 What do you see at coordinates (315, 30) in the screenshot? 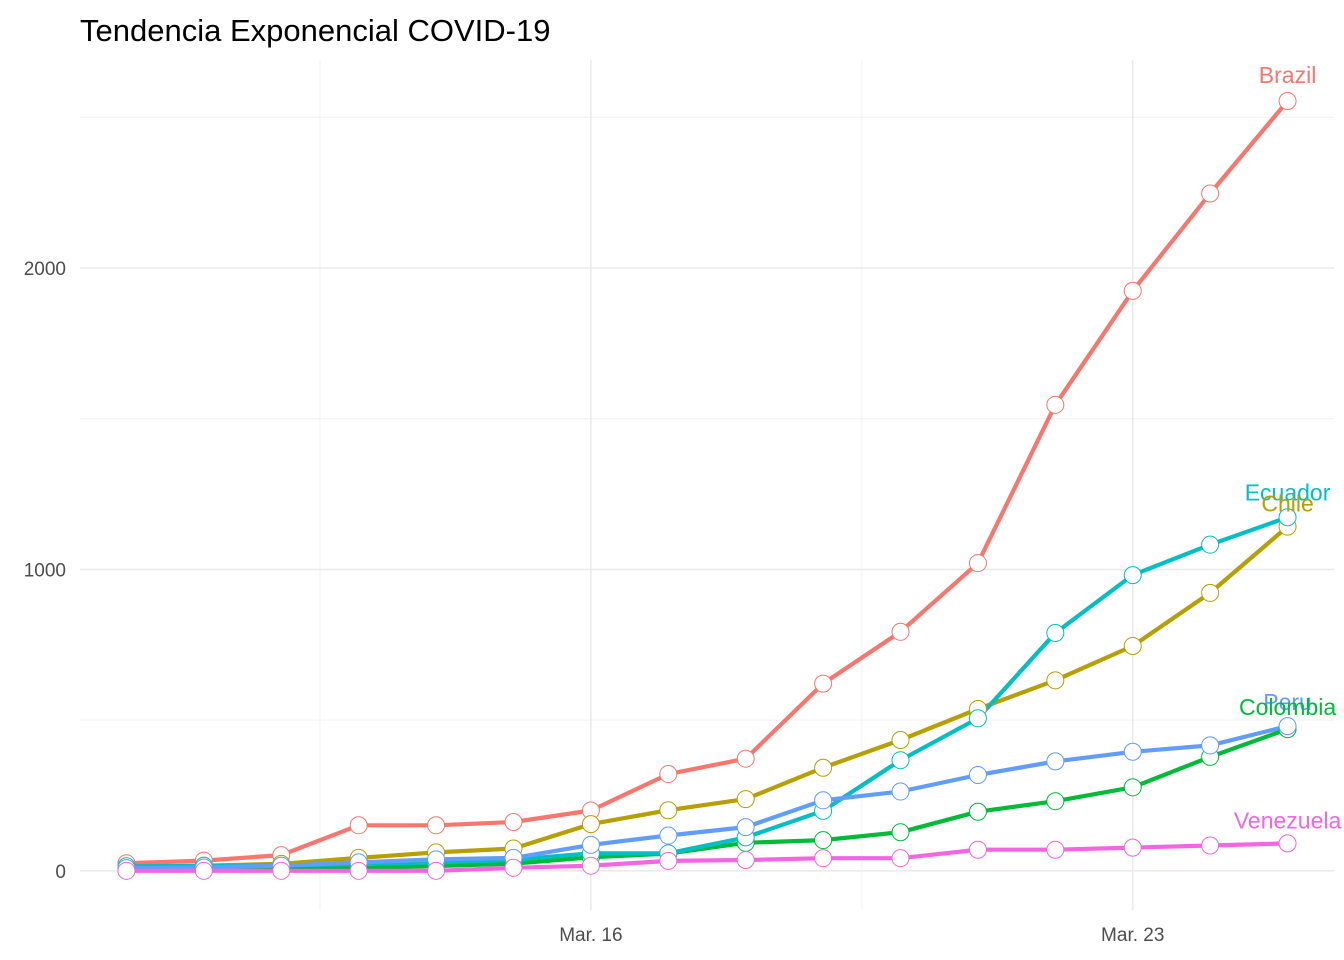
I see `chart-title: Tendencia Exponencial COVID-19` at bounding box center [315, 30].